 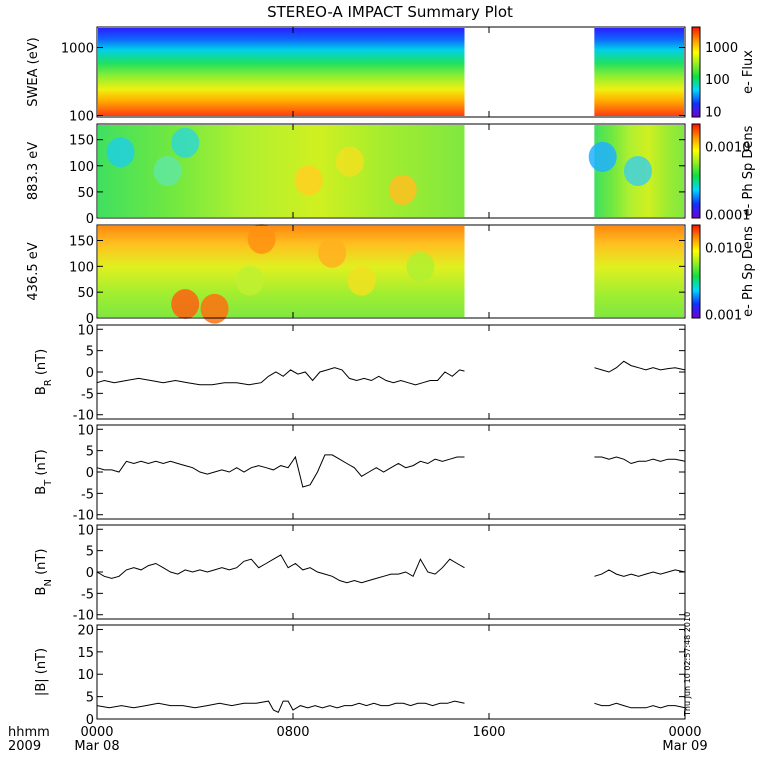 I want to click on time-tick-label: 1600, so click(x=488, y=732).